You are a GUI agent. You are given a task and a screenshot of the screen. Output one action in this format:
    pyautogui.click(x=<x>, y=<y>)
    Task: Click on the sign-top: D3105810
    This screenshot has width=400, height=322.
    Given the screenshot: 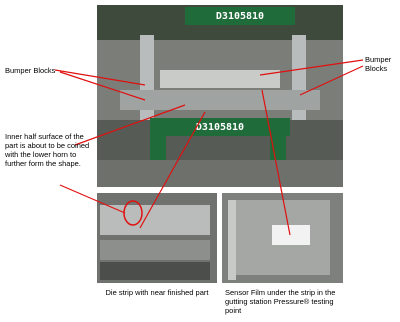 What is the action you would take?
    pyautogui.click(x=240, y=16)
    